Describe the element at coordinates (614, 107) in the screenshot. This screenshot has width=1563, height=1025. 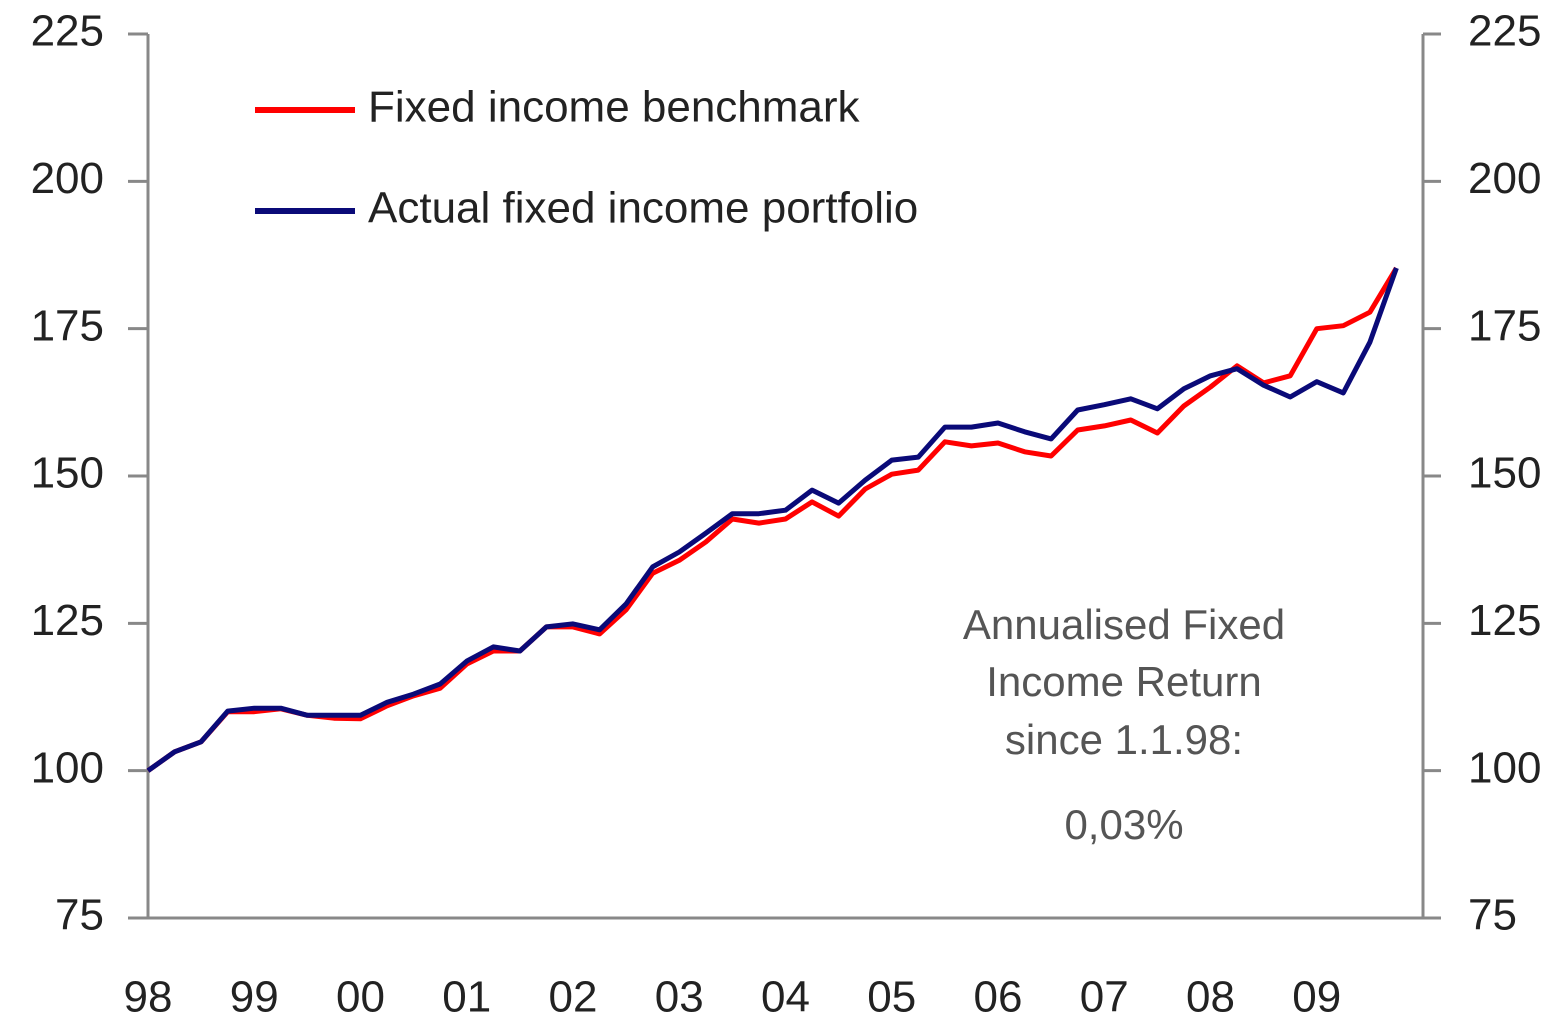
I see `legend-label: Fixed income benchmark` at that location.